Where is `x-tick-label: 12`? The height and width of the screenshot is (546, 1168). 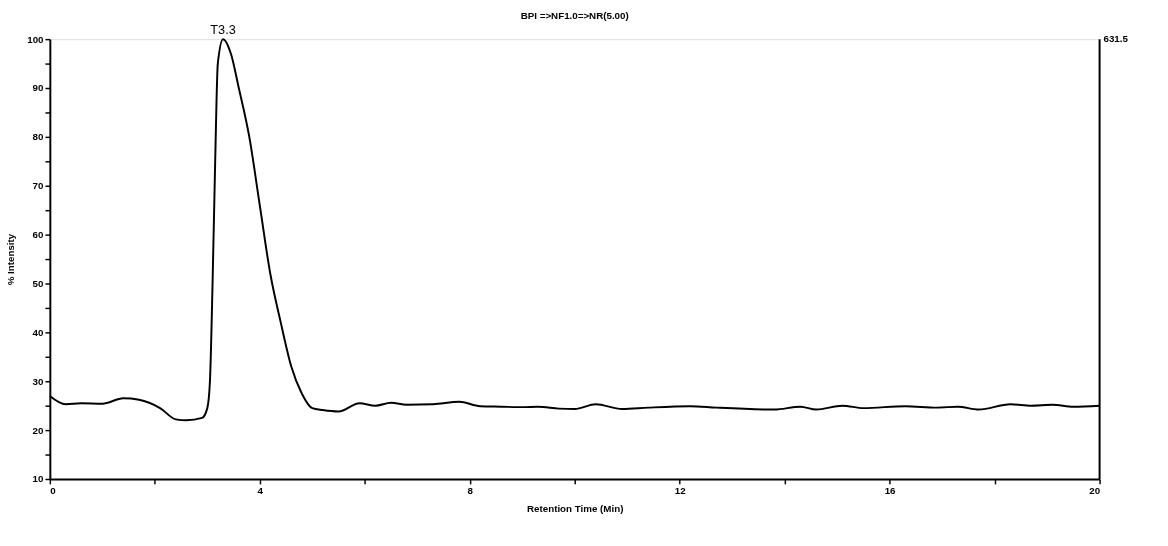 x-tick-label: 12 is located at coordinates (680, 491).